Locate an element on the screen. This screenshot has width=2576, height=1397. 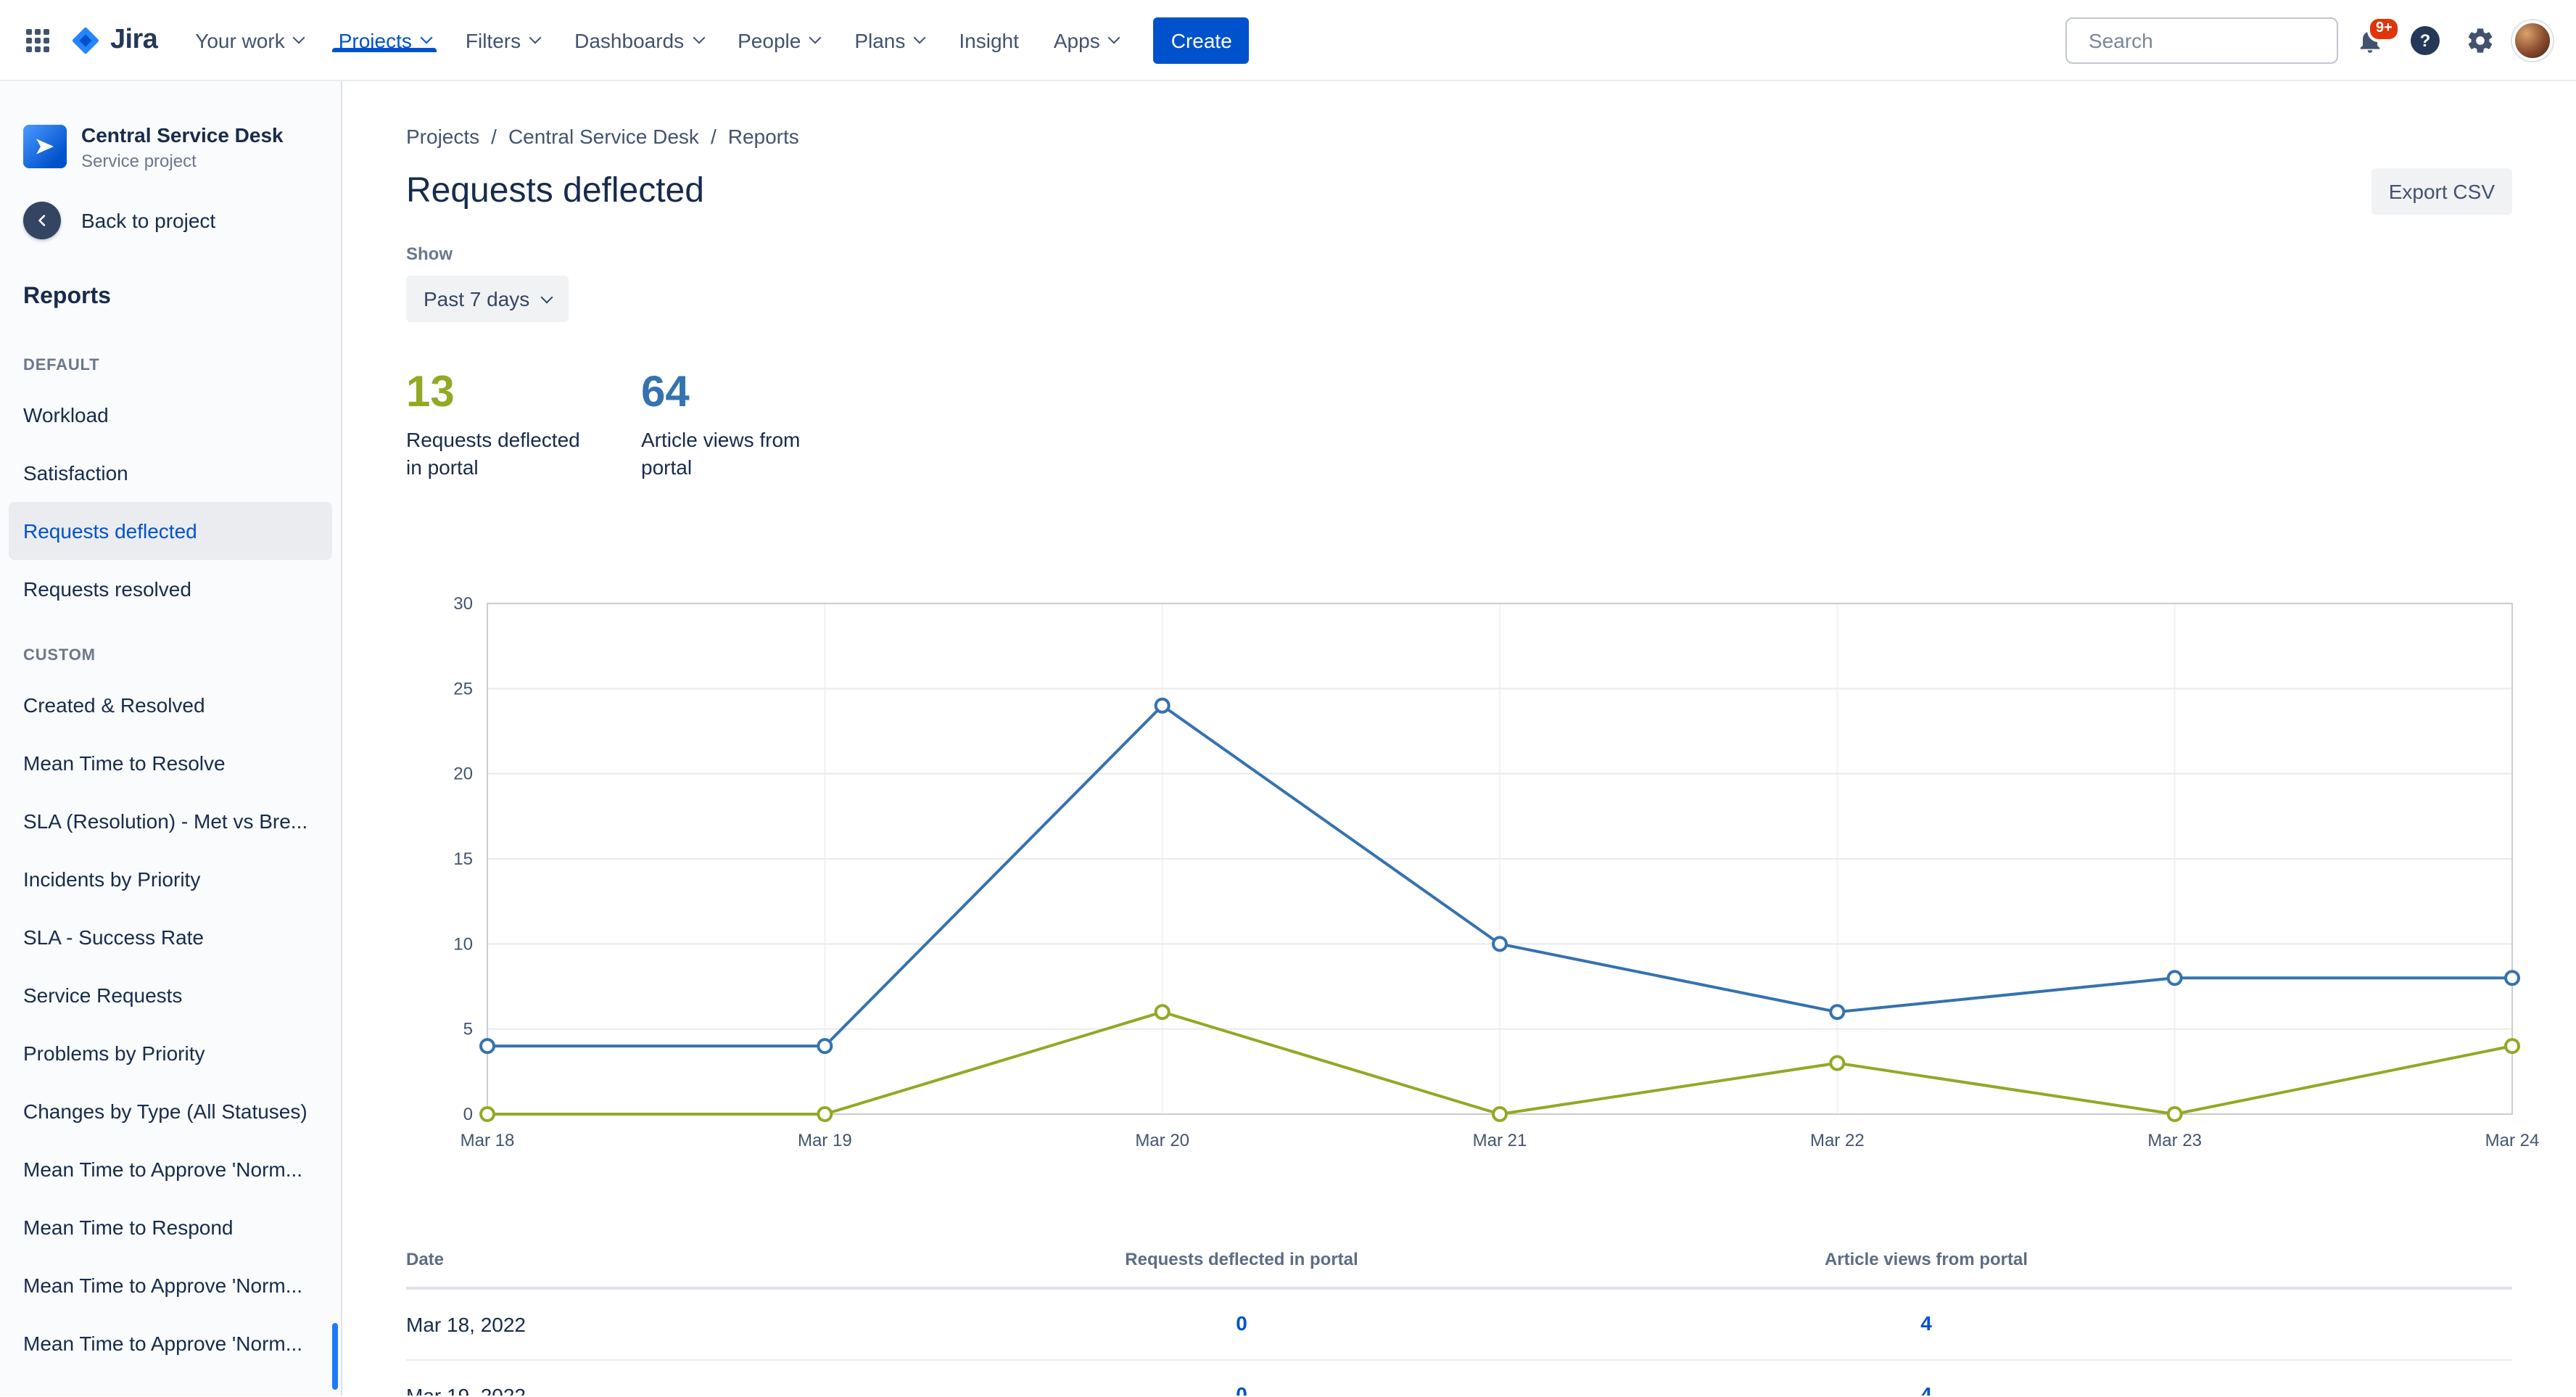
sidebar-section-title: Reports is located at coordinates (67, 296).